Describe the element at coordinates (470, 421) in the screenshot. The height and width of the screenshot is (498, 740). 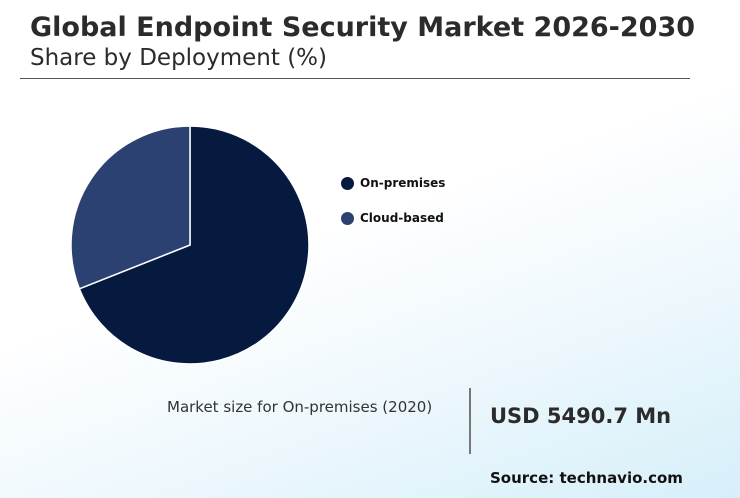
I see `callout-divider` at that location.